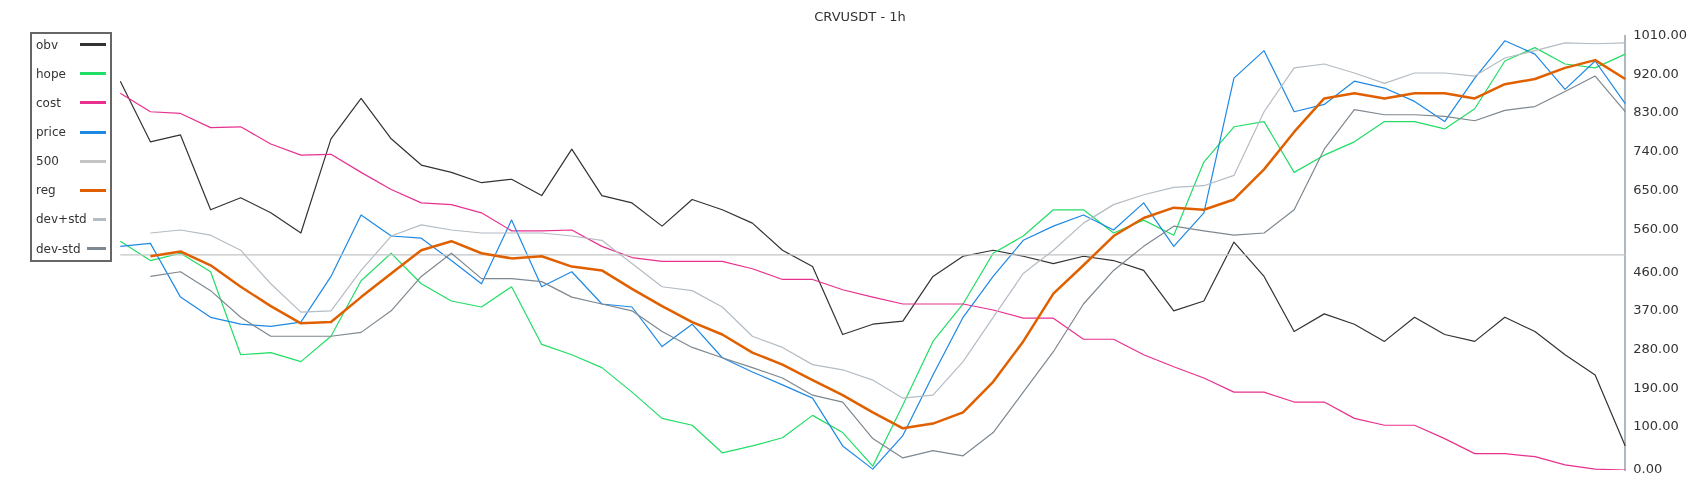  Describe the element at coordinates (61, 219) in the screenshot. I see `legend-label: dev+std` at that location.